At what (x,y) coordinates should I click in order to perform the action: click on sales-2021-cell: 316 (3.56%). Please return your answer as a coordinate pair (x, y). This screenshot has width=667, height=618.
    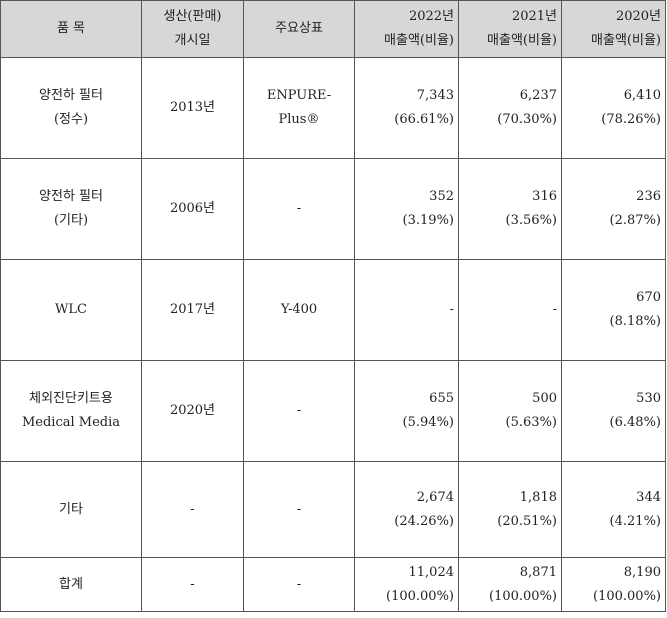
    Looking at the image, I should click on (510, 209).